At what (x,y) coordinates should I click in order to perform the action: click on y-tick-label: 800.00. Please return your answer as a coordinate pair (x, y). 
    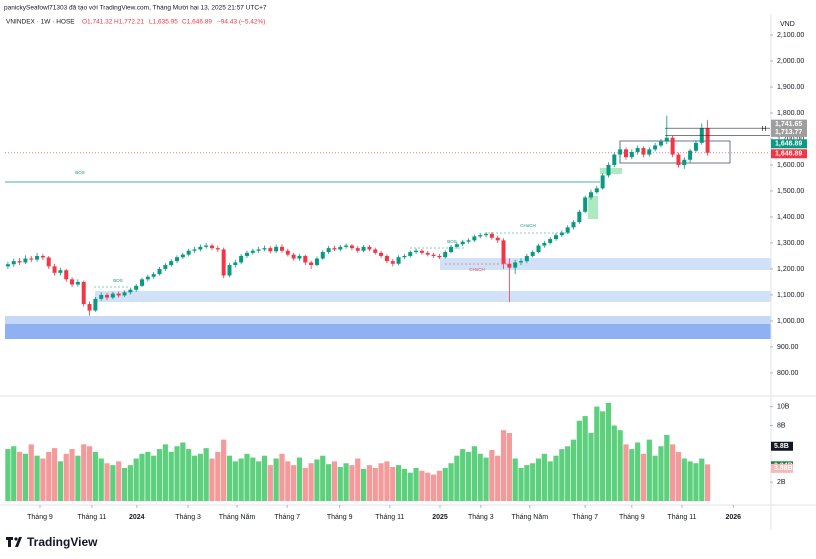
    Looking at the image, I should click on (788, 373).